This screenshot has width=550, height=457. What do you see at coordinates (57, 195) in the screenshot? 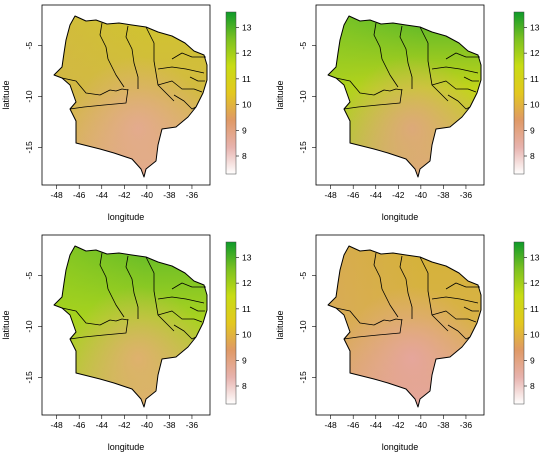
I see `x-tick-label: -48` at bounding box center [57, 195].